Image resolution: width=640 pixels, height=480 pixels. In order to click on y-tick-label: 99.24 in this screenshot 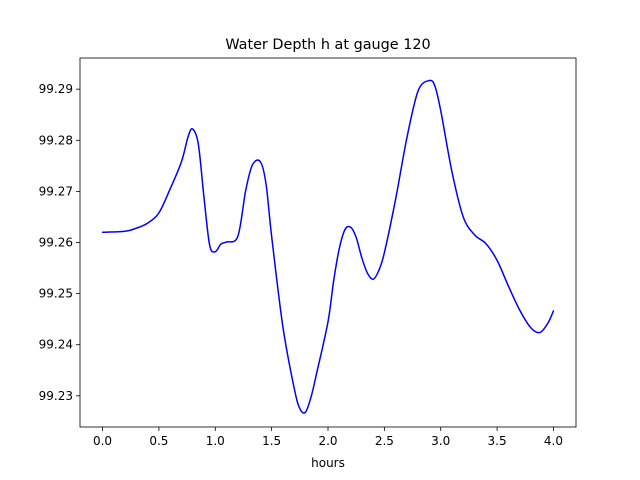, I will do `click(56, 345)`.